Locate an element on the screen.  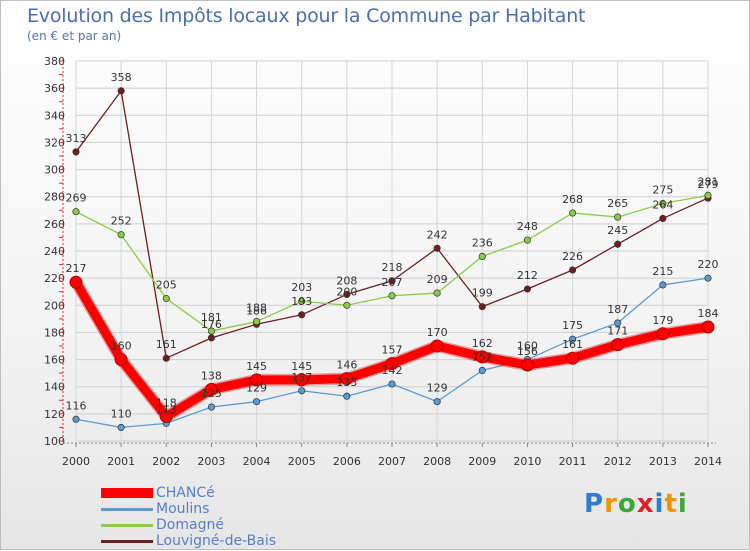
data-label: 245 is located at coordinates (617, 230).